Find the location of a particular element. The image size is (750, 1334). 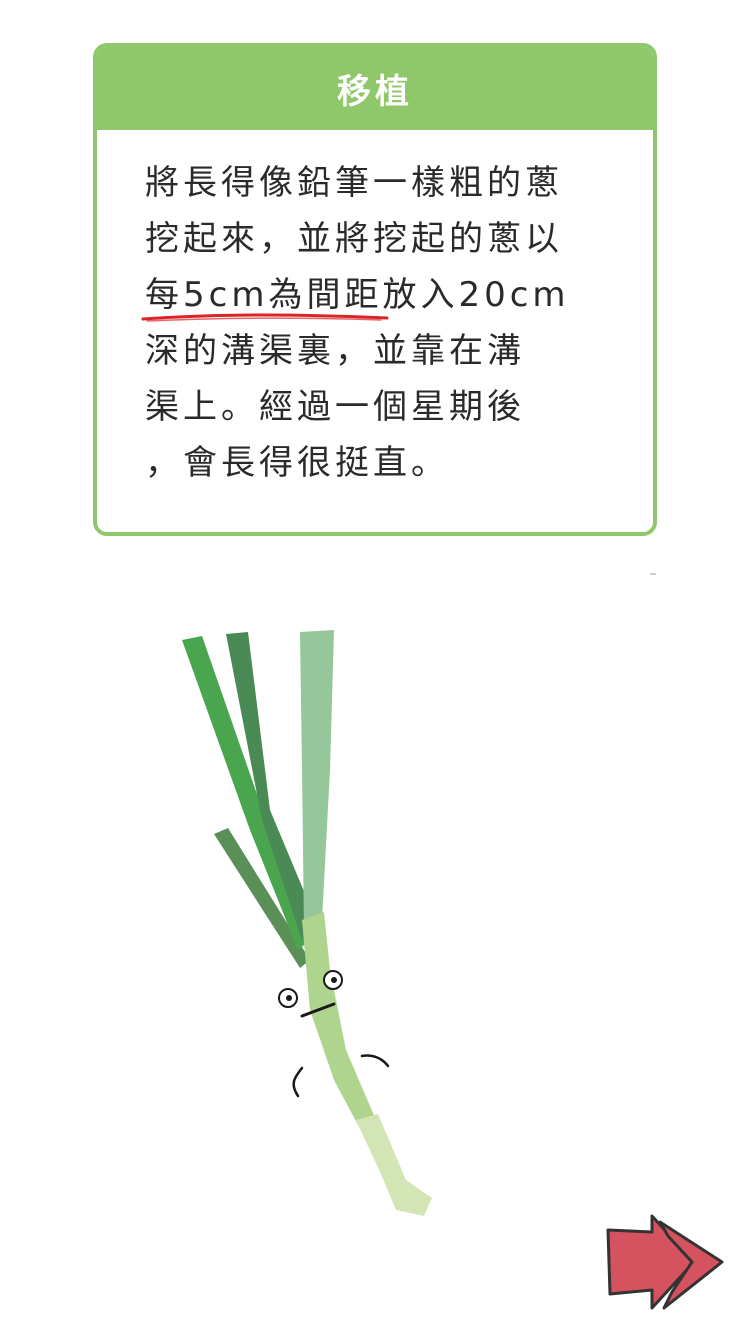

double-arrow-right-icon is located at coordinates (665, 1262).